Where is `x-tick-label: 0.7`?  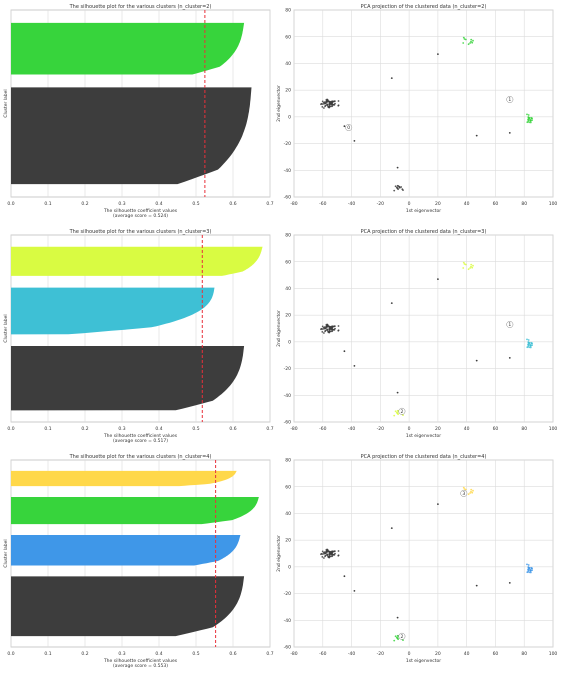
x-tick-label: 0.7 is located at coordinates (269, 429).